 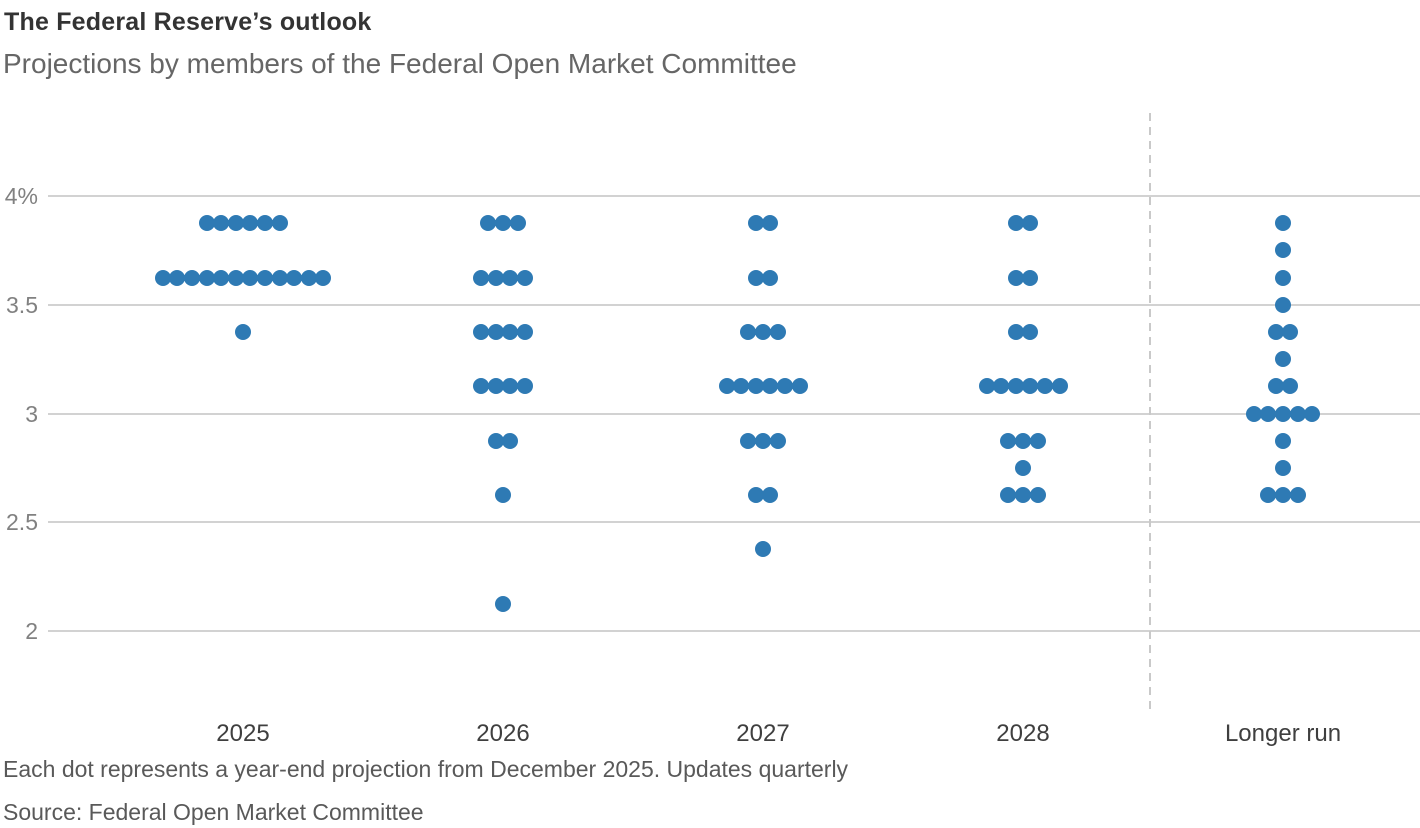 What do you see at coordinates (1150, 414) in the screenshot?
I see `longer-run-separator-line` at bounding box center [1150, 414].